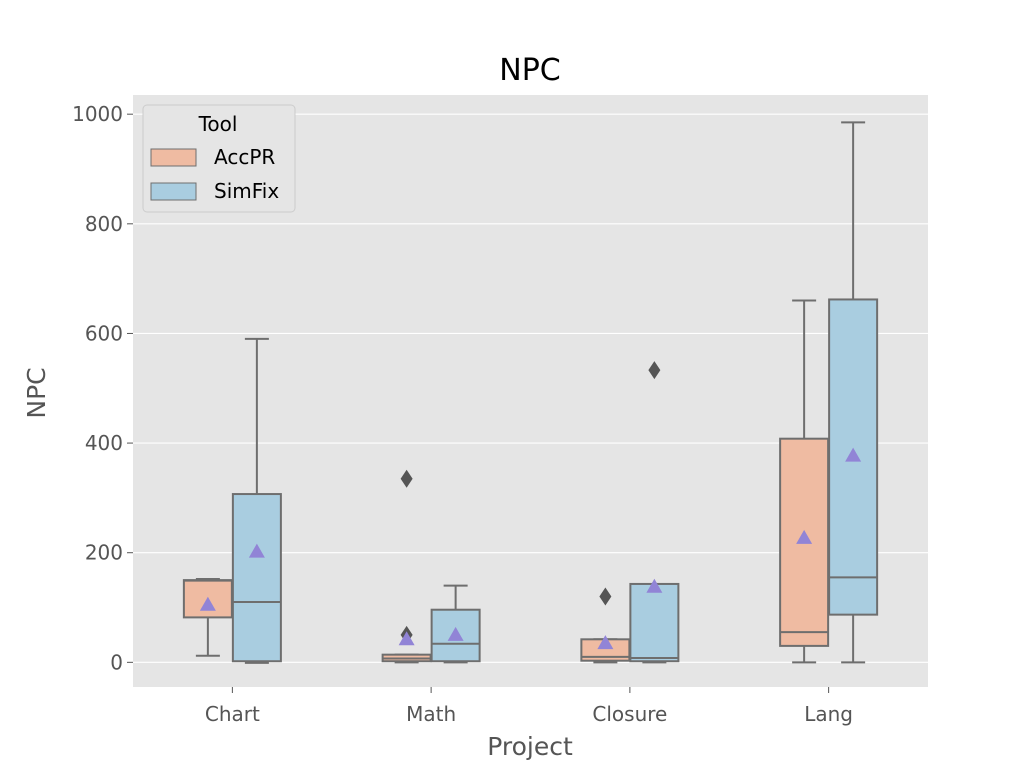  I want to click on box-simfix-math, so click(455, 624).